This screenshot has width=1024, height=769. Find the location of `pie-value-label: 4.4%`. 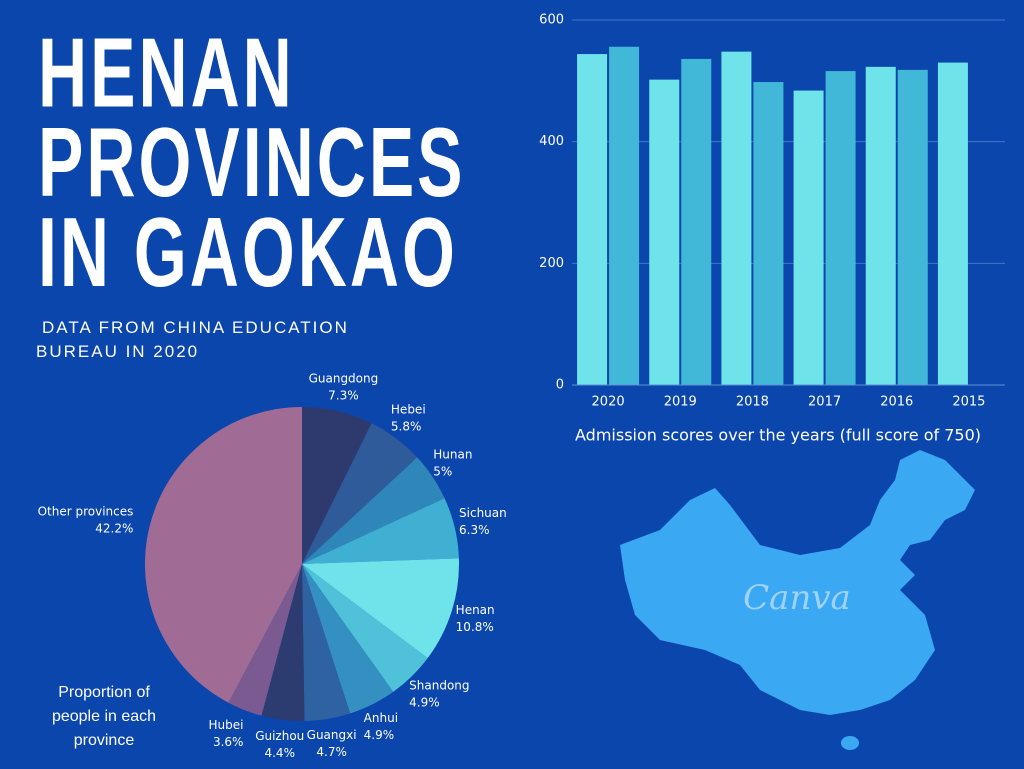

pie-value-label: 4.4% is located at coordinates (279, 753).